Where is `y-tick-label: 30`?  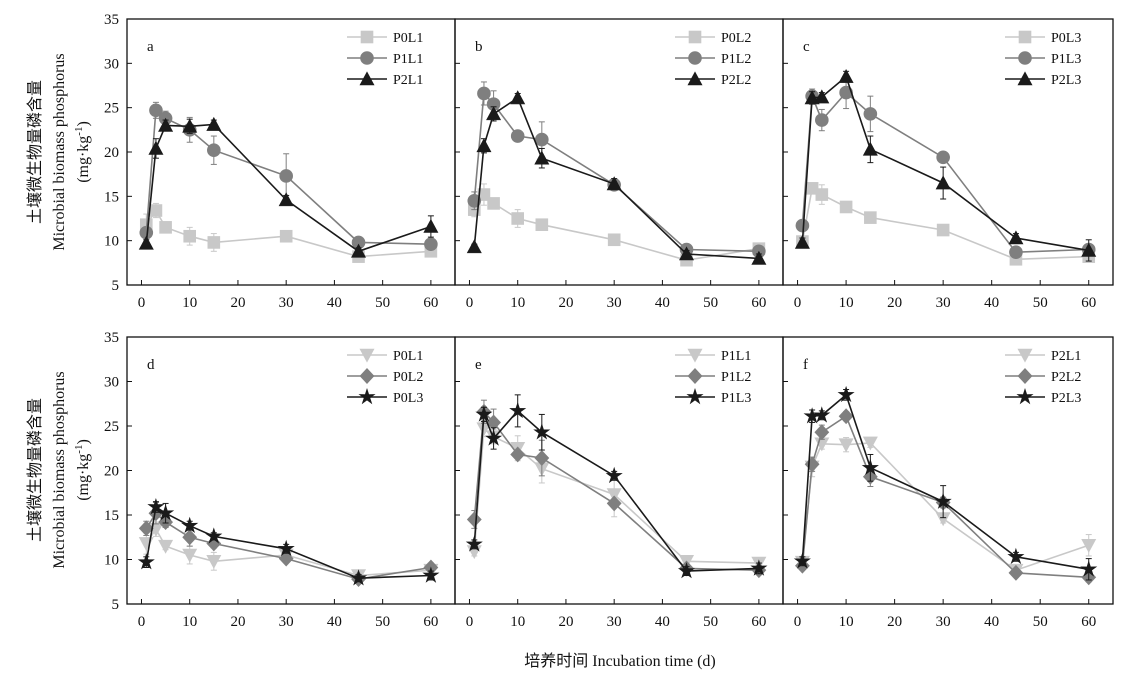
y-tick-label: 30 is located at coordinates (111, 383).